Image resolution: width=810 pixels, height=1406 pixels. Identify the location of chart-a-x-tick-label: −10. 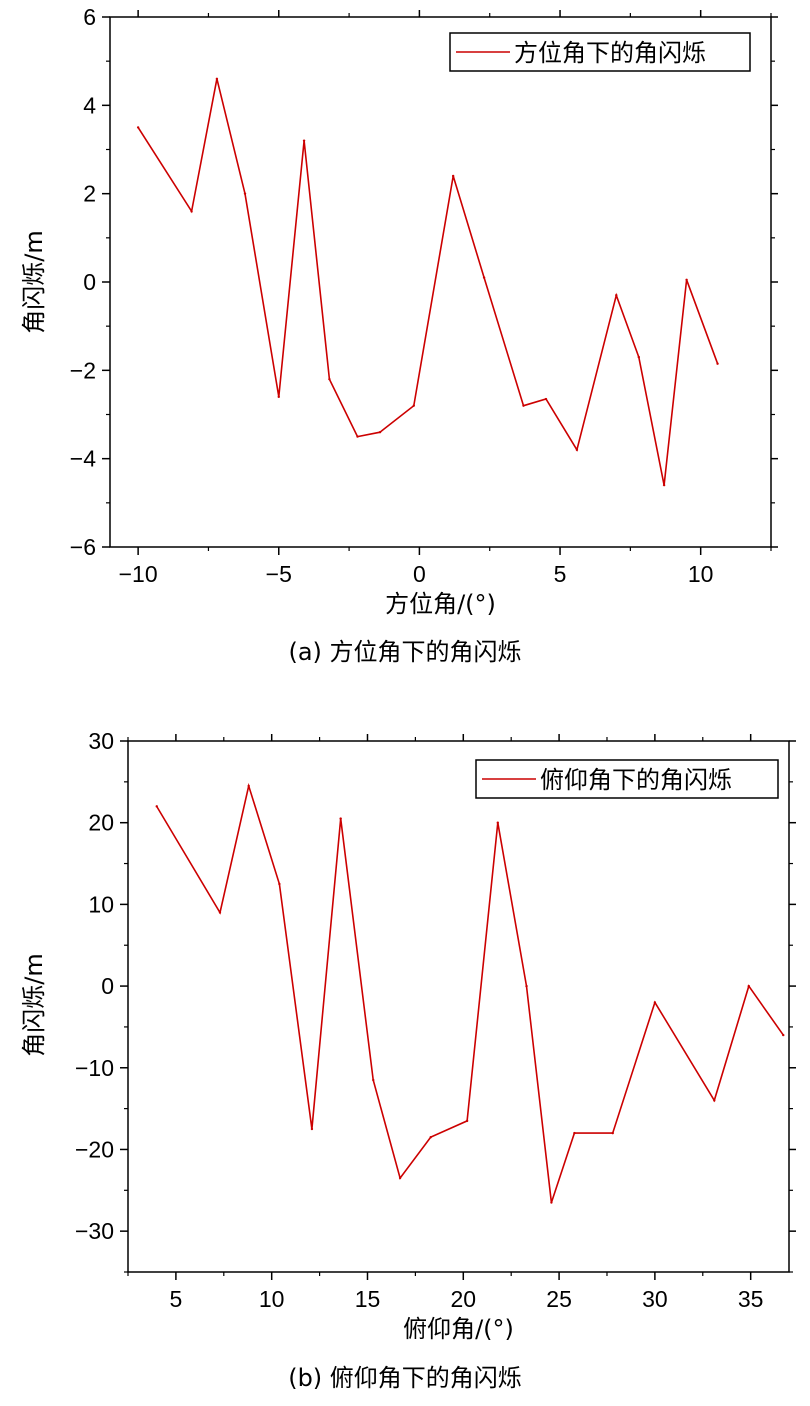
(138, 574).